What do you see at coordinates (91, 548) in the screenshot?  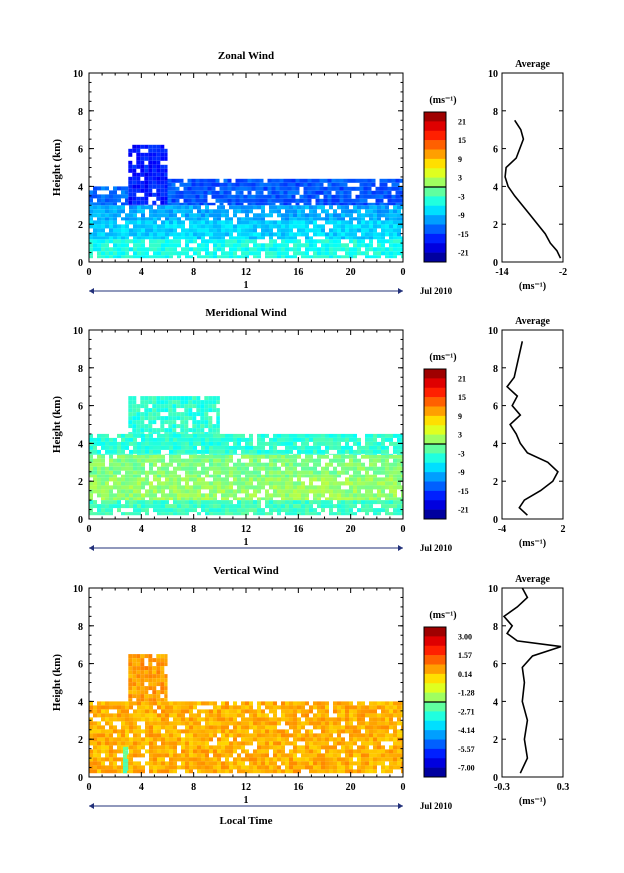 I see `day-arrow-left` at bounding box center [91, 548].